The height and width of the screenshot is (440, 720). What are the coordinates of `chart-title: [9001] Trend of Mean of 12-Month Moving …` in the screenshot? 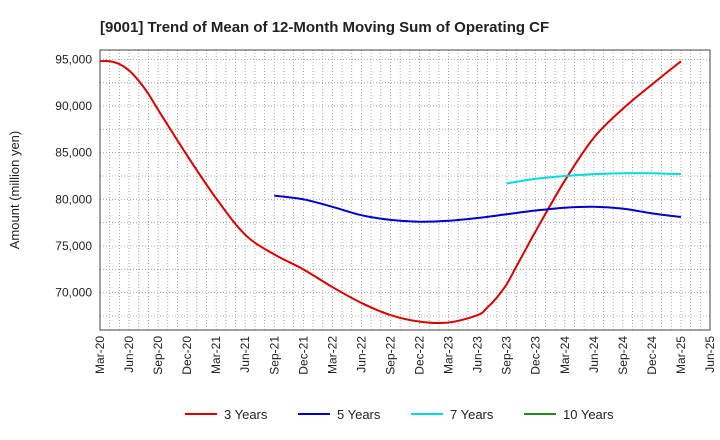 It's located at (324, 27).